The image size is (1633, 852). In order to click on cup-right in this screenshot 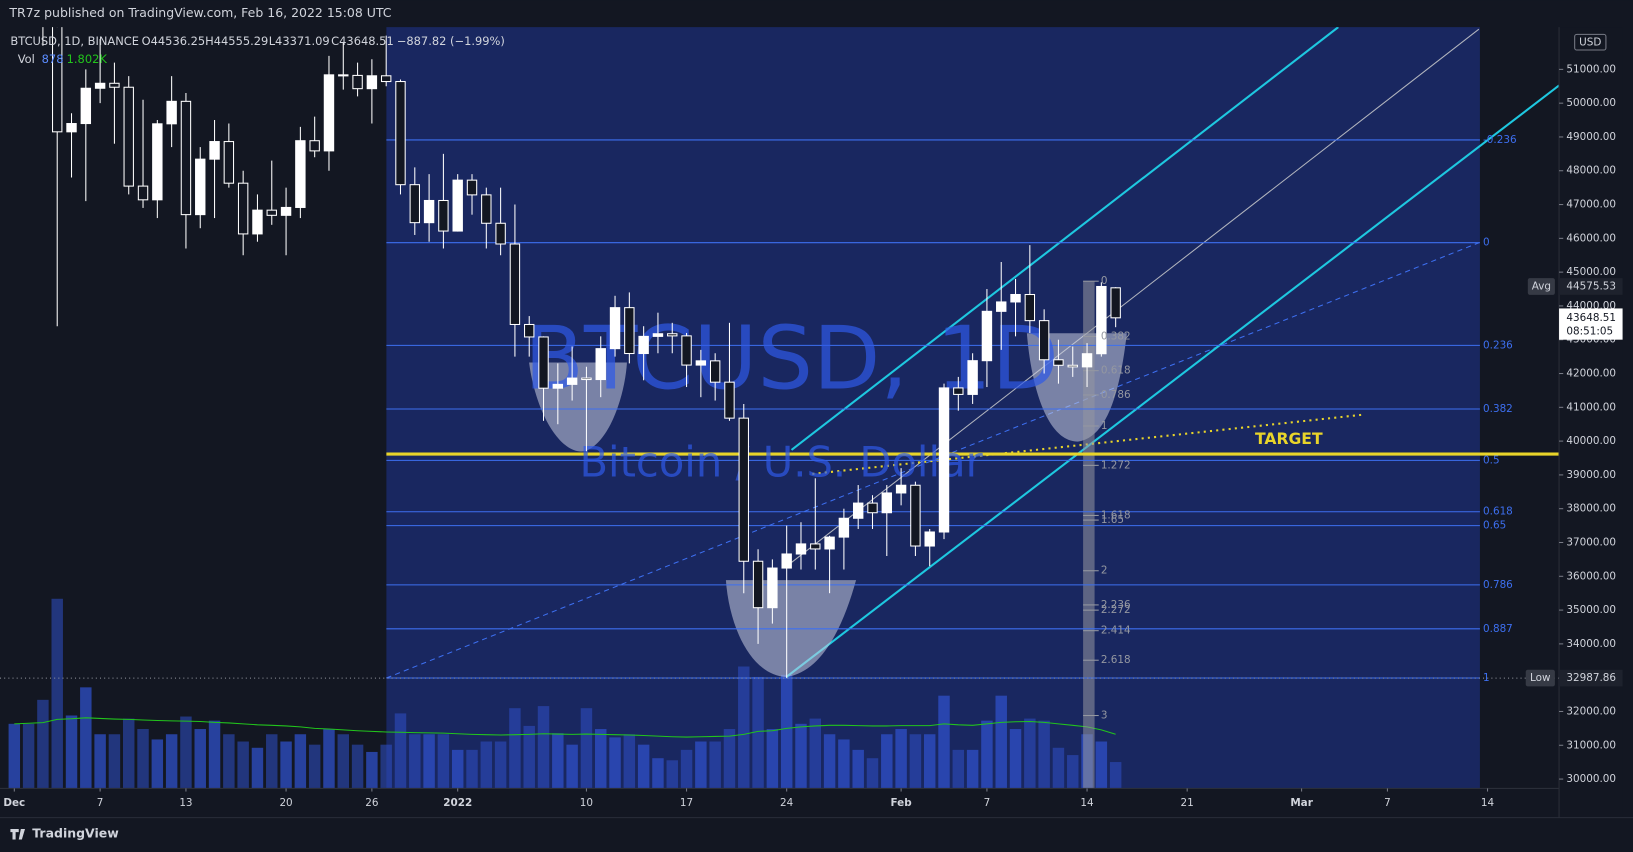, I will do `click(1076, 387)`.